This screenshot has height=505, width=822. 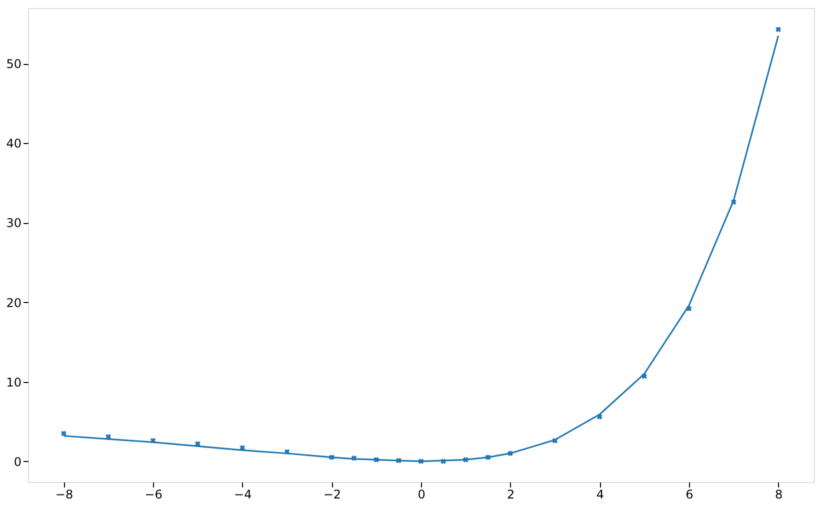 What do you see at coordinates (14, 223) in the screenshot?
I see `y-tick-label: 30` at bounding box center [14, 223].